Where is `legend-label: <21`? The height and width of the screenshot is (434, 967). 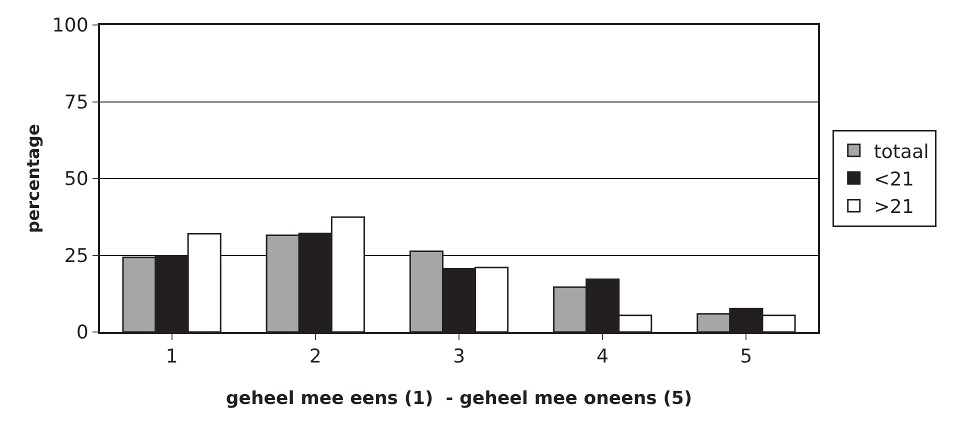 legend-label: <21 is located at coordinates (894, 179).